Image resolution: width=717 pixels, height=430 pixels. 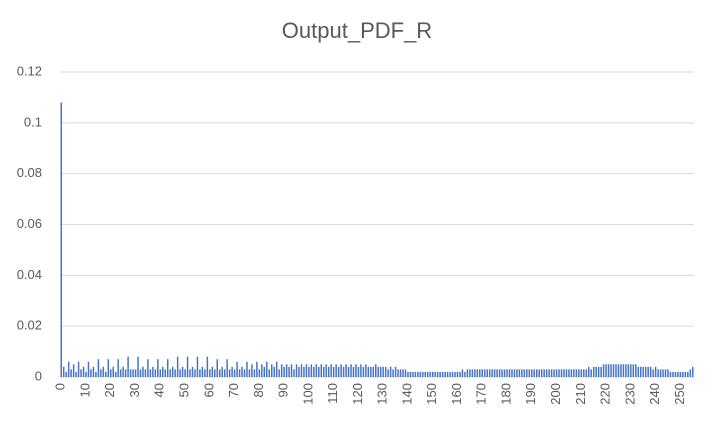 I want to click on x-tick-label: 230, so click(x=629, y=394).